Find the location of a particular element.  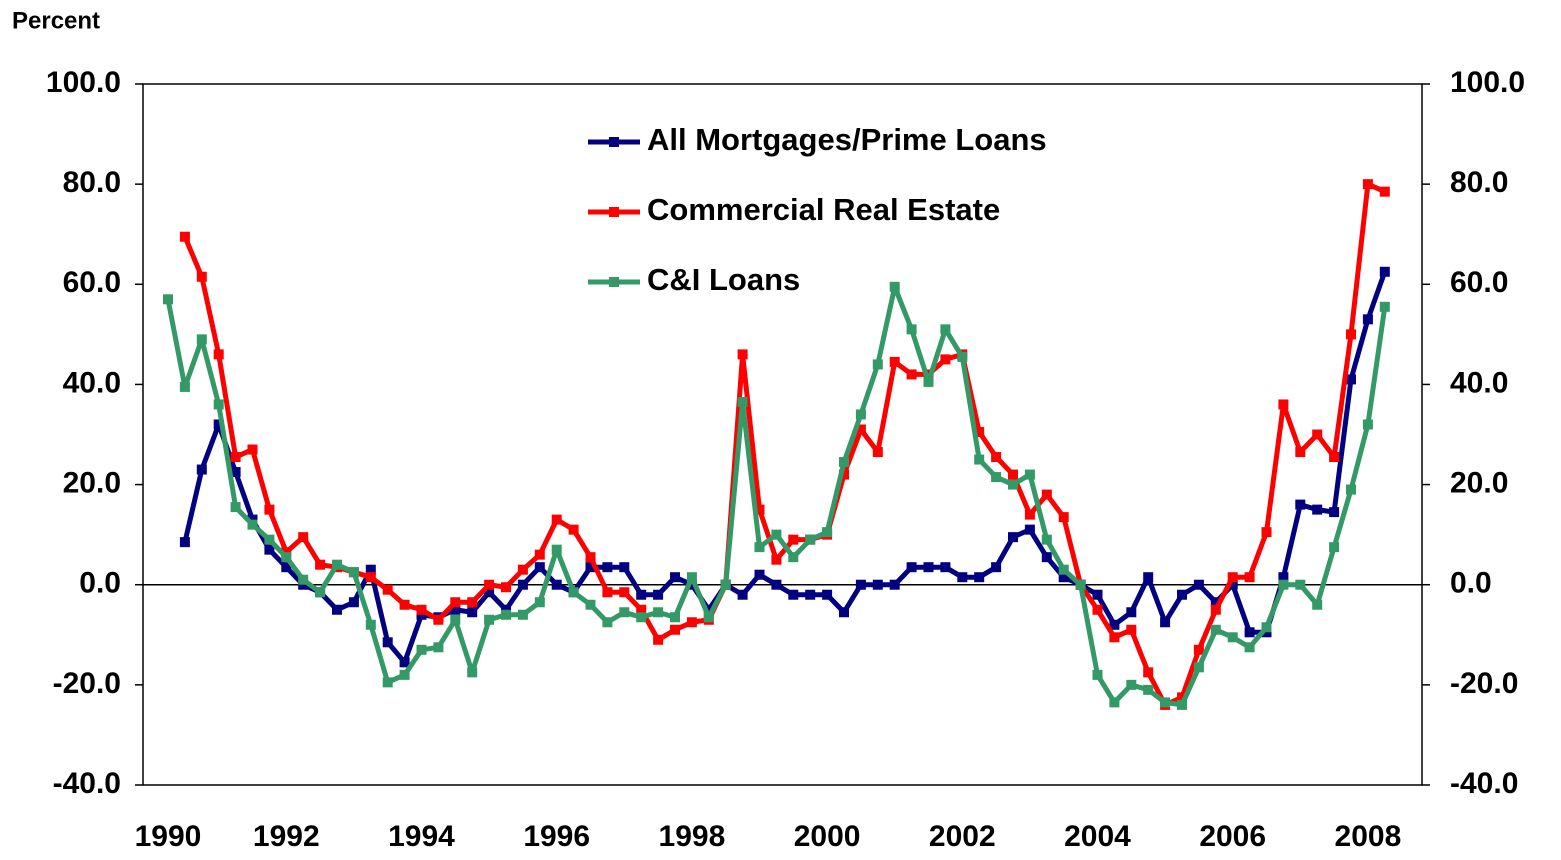

legend-marker is located at coordinates (614, 142).